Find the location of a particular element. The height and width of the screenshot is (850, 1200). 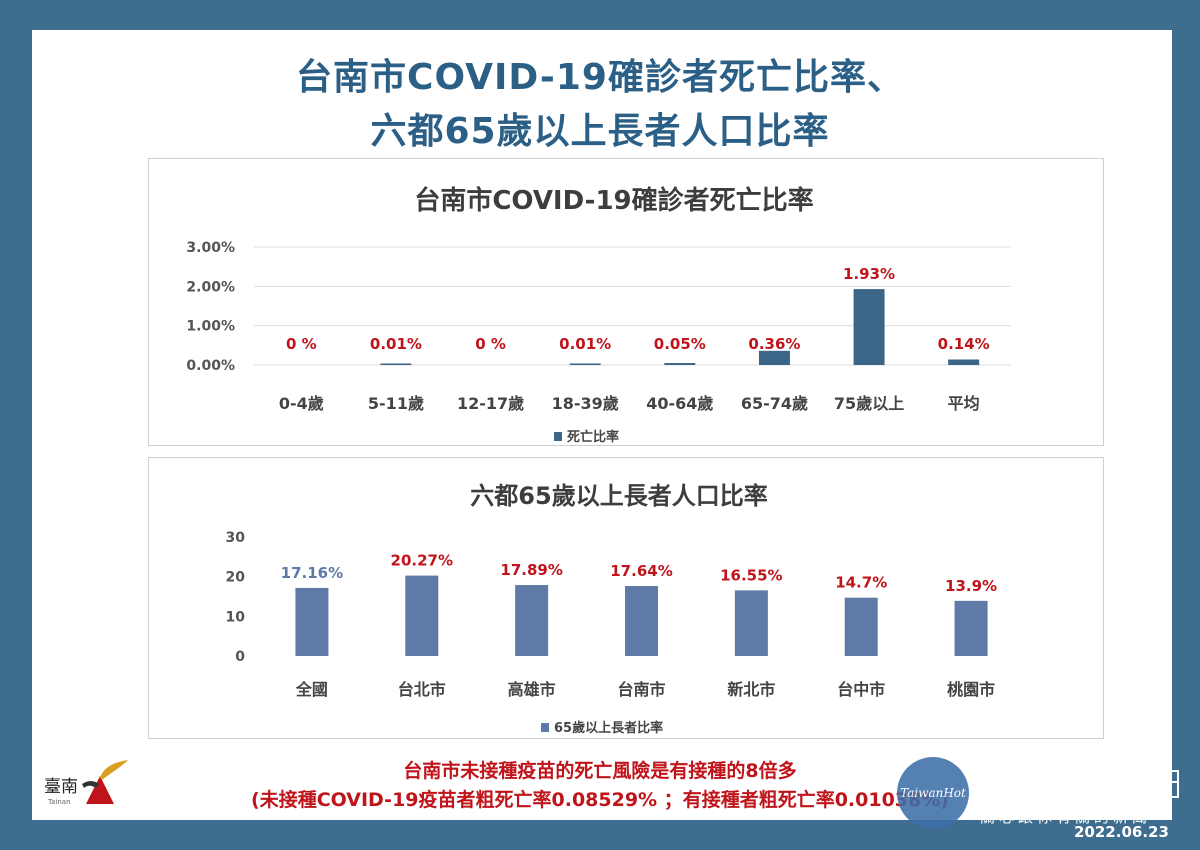

x-tick-label: 0-4歲 is located at coordinates (301, 403).